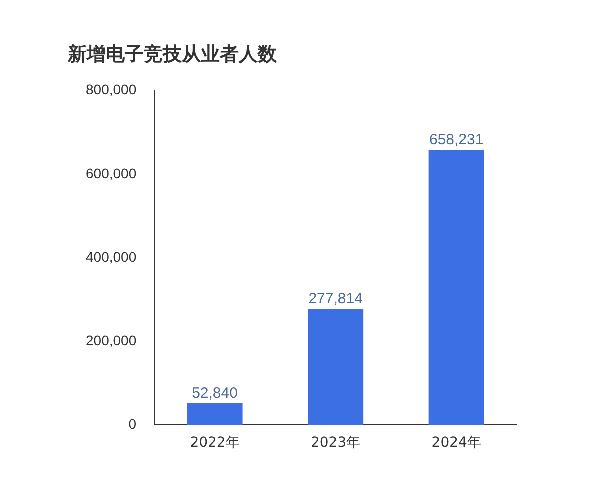  Describe the element at coordinates (335, 299) in the screenshot. I see `data-label: 277,814` at that location.